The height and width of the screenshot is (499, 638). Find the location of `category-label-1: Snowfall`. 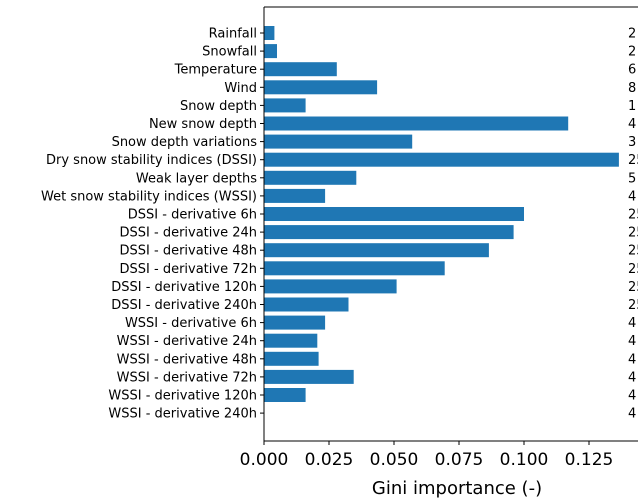

category-label-1: Snowfall is located at coordinates (229, 52).